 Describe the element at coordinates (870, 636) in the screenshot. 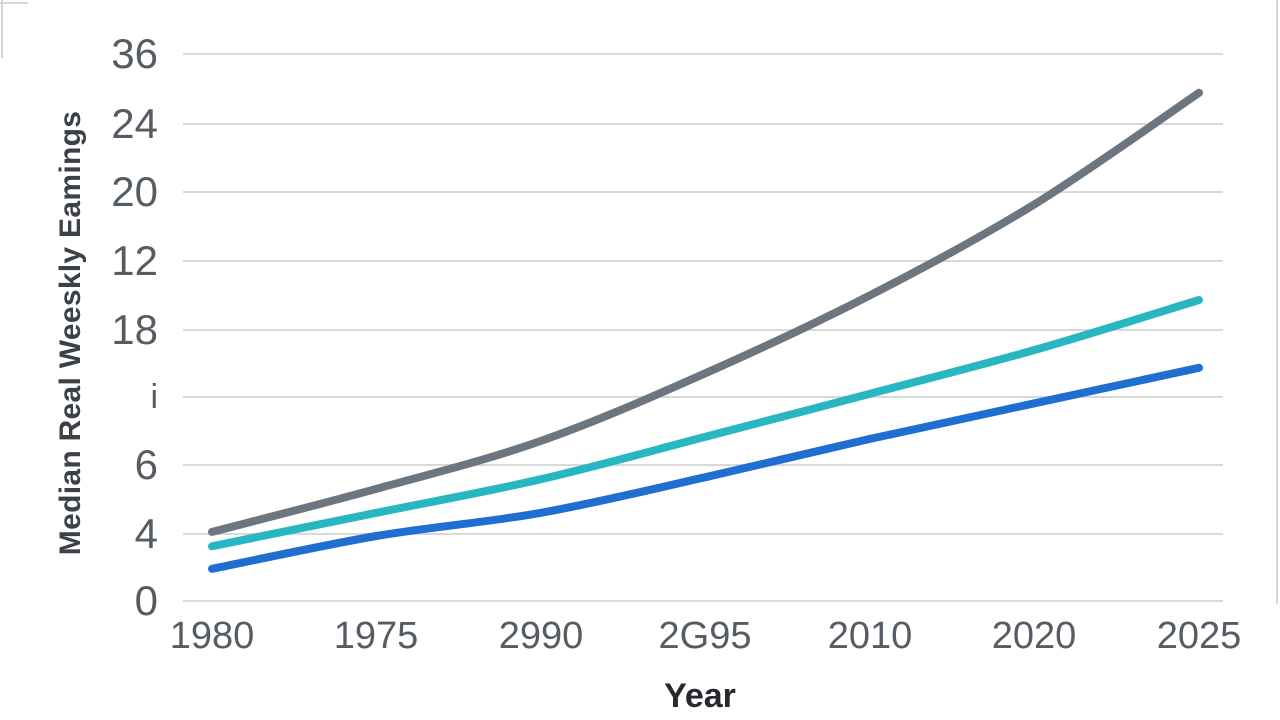

I see `x-tick-label: 2010` at that location.